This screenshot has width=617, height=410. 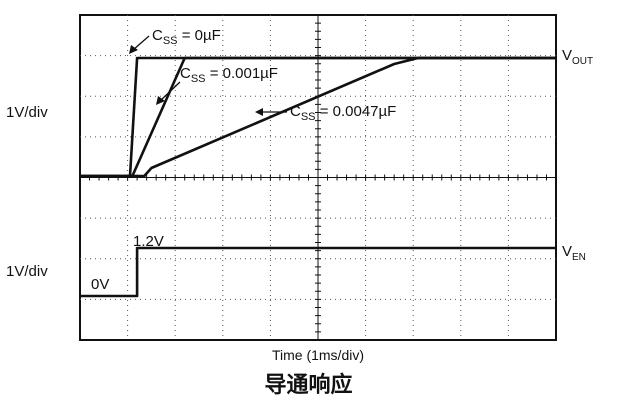 What do you see at coordinates (27, 112) in the screenshot?
I see `ylabel-top: 1V/div` at bounding box center [27, 112].